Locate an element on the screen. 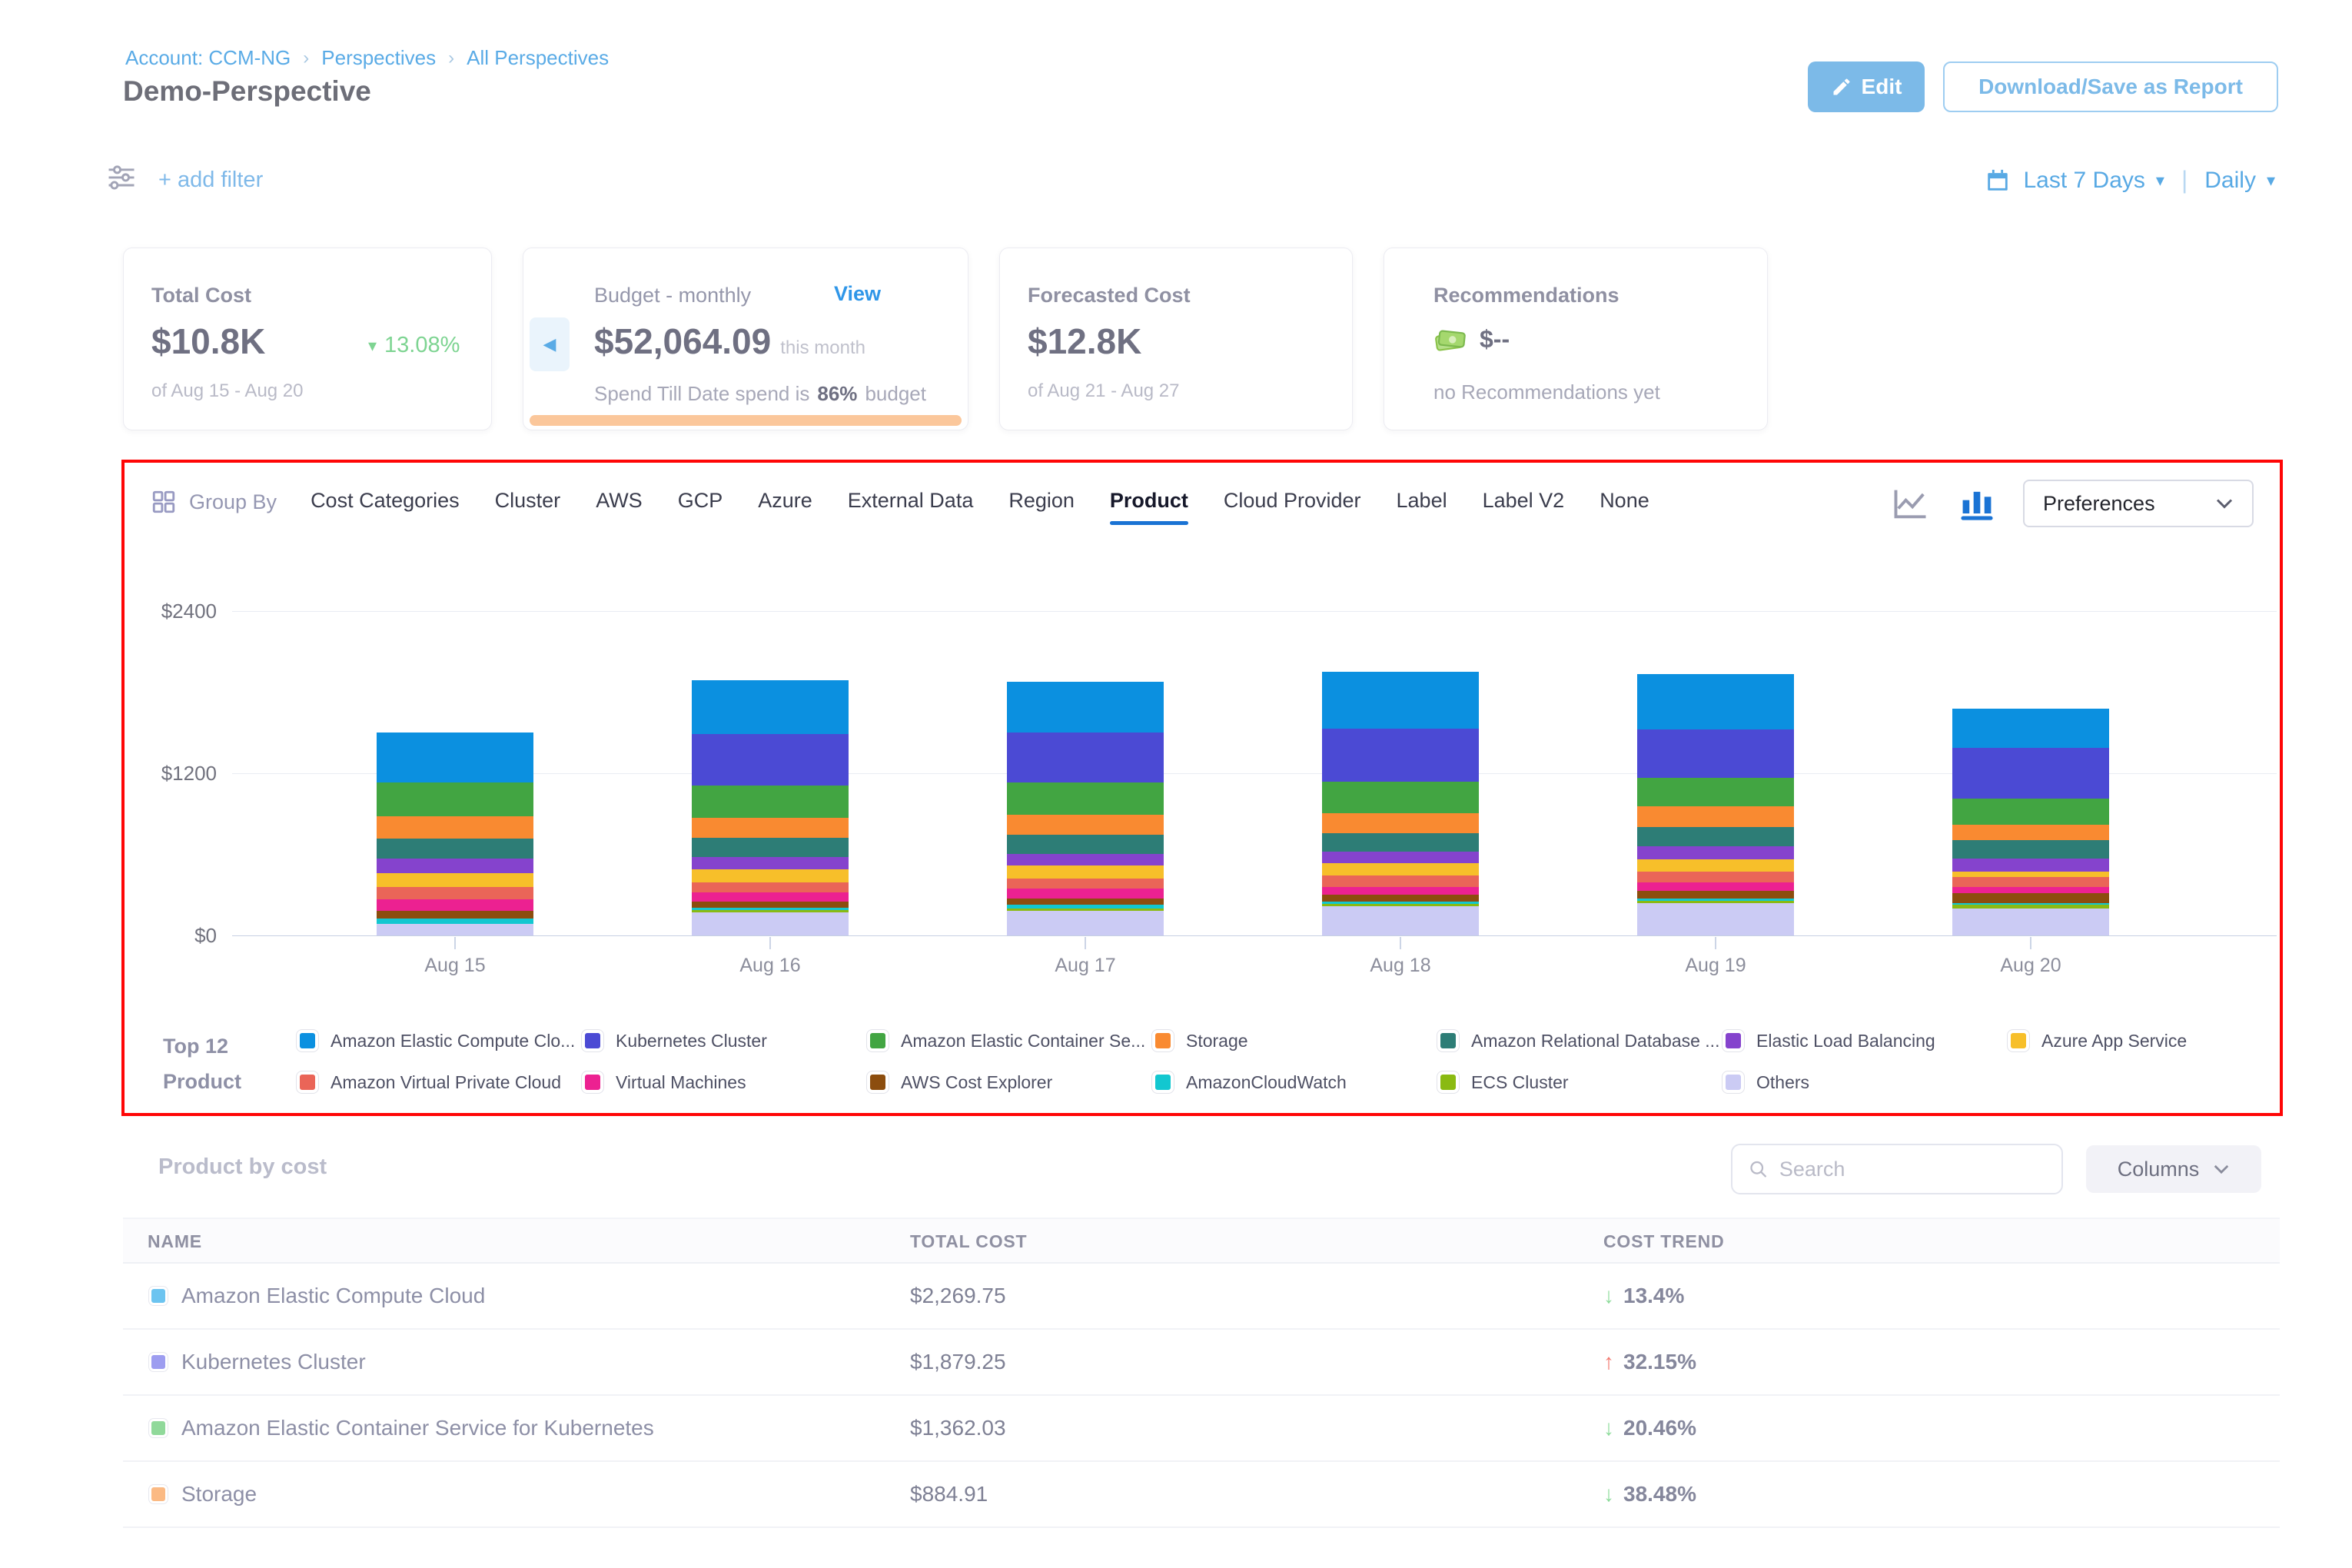 This screenshot has height=1568, width=2352. tab-product: Product is located at coordinates (1148, 504).